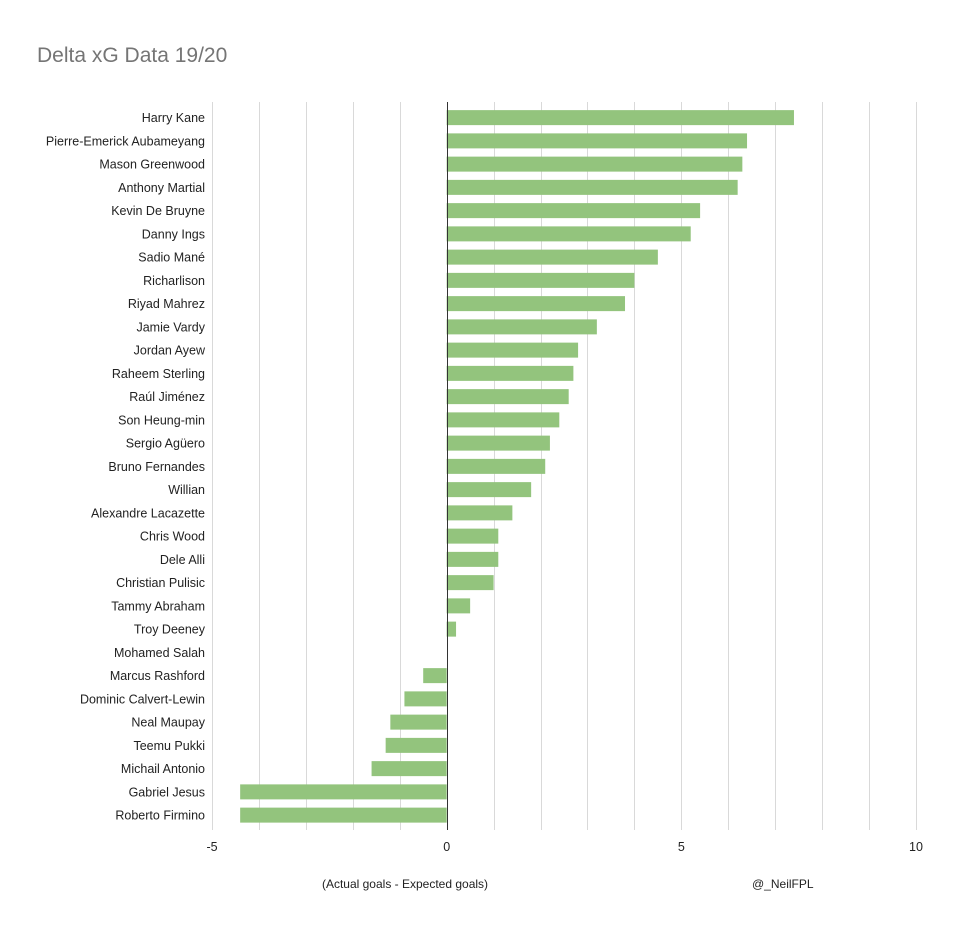 The image size is (957, 935). What do you see at coordinates (681, 847) in the screenshot?
I see `x-tick-label: 5` at bounding box center [681, 847].